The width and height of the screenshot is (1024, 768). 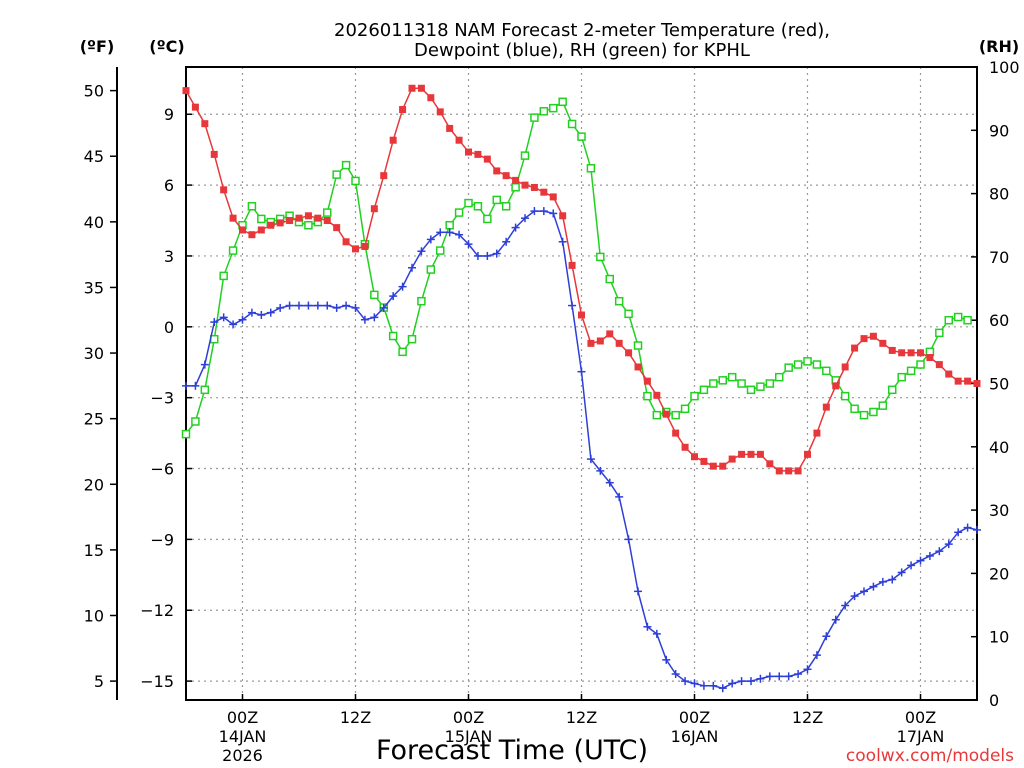 What do you see at coordinates (243, 736) in the screenshot?
I see `time-tick-date: 14JAN` at bounding box center [243, 736].